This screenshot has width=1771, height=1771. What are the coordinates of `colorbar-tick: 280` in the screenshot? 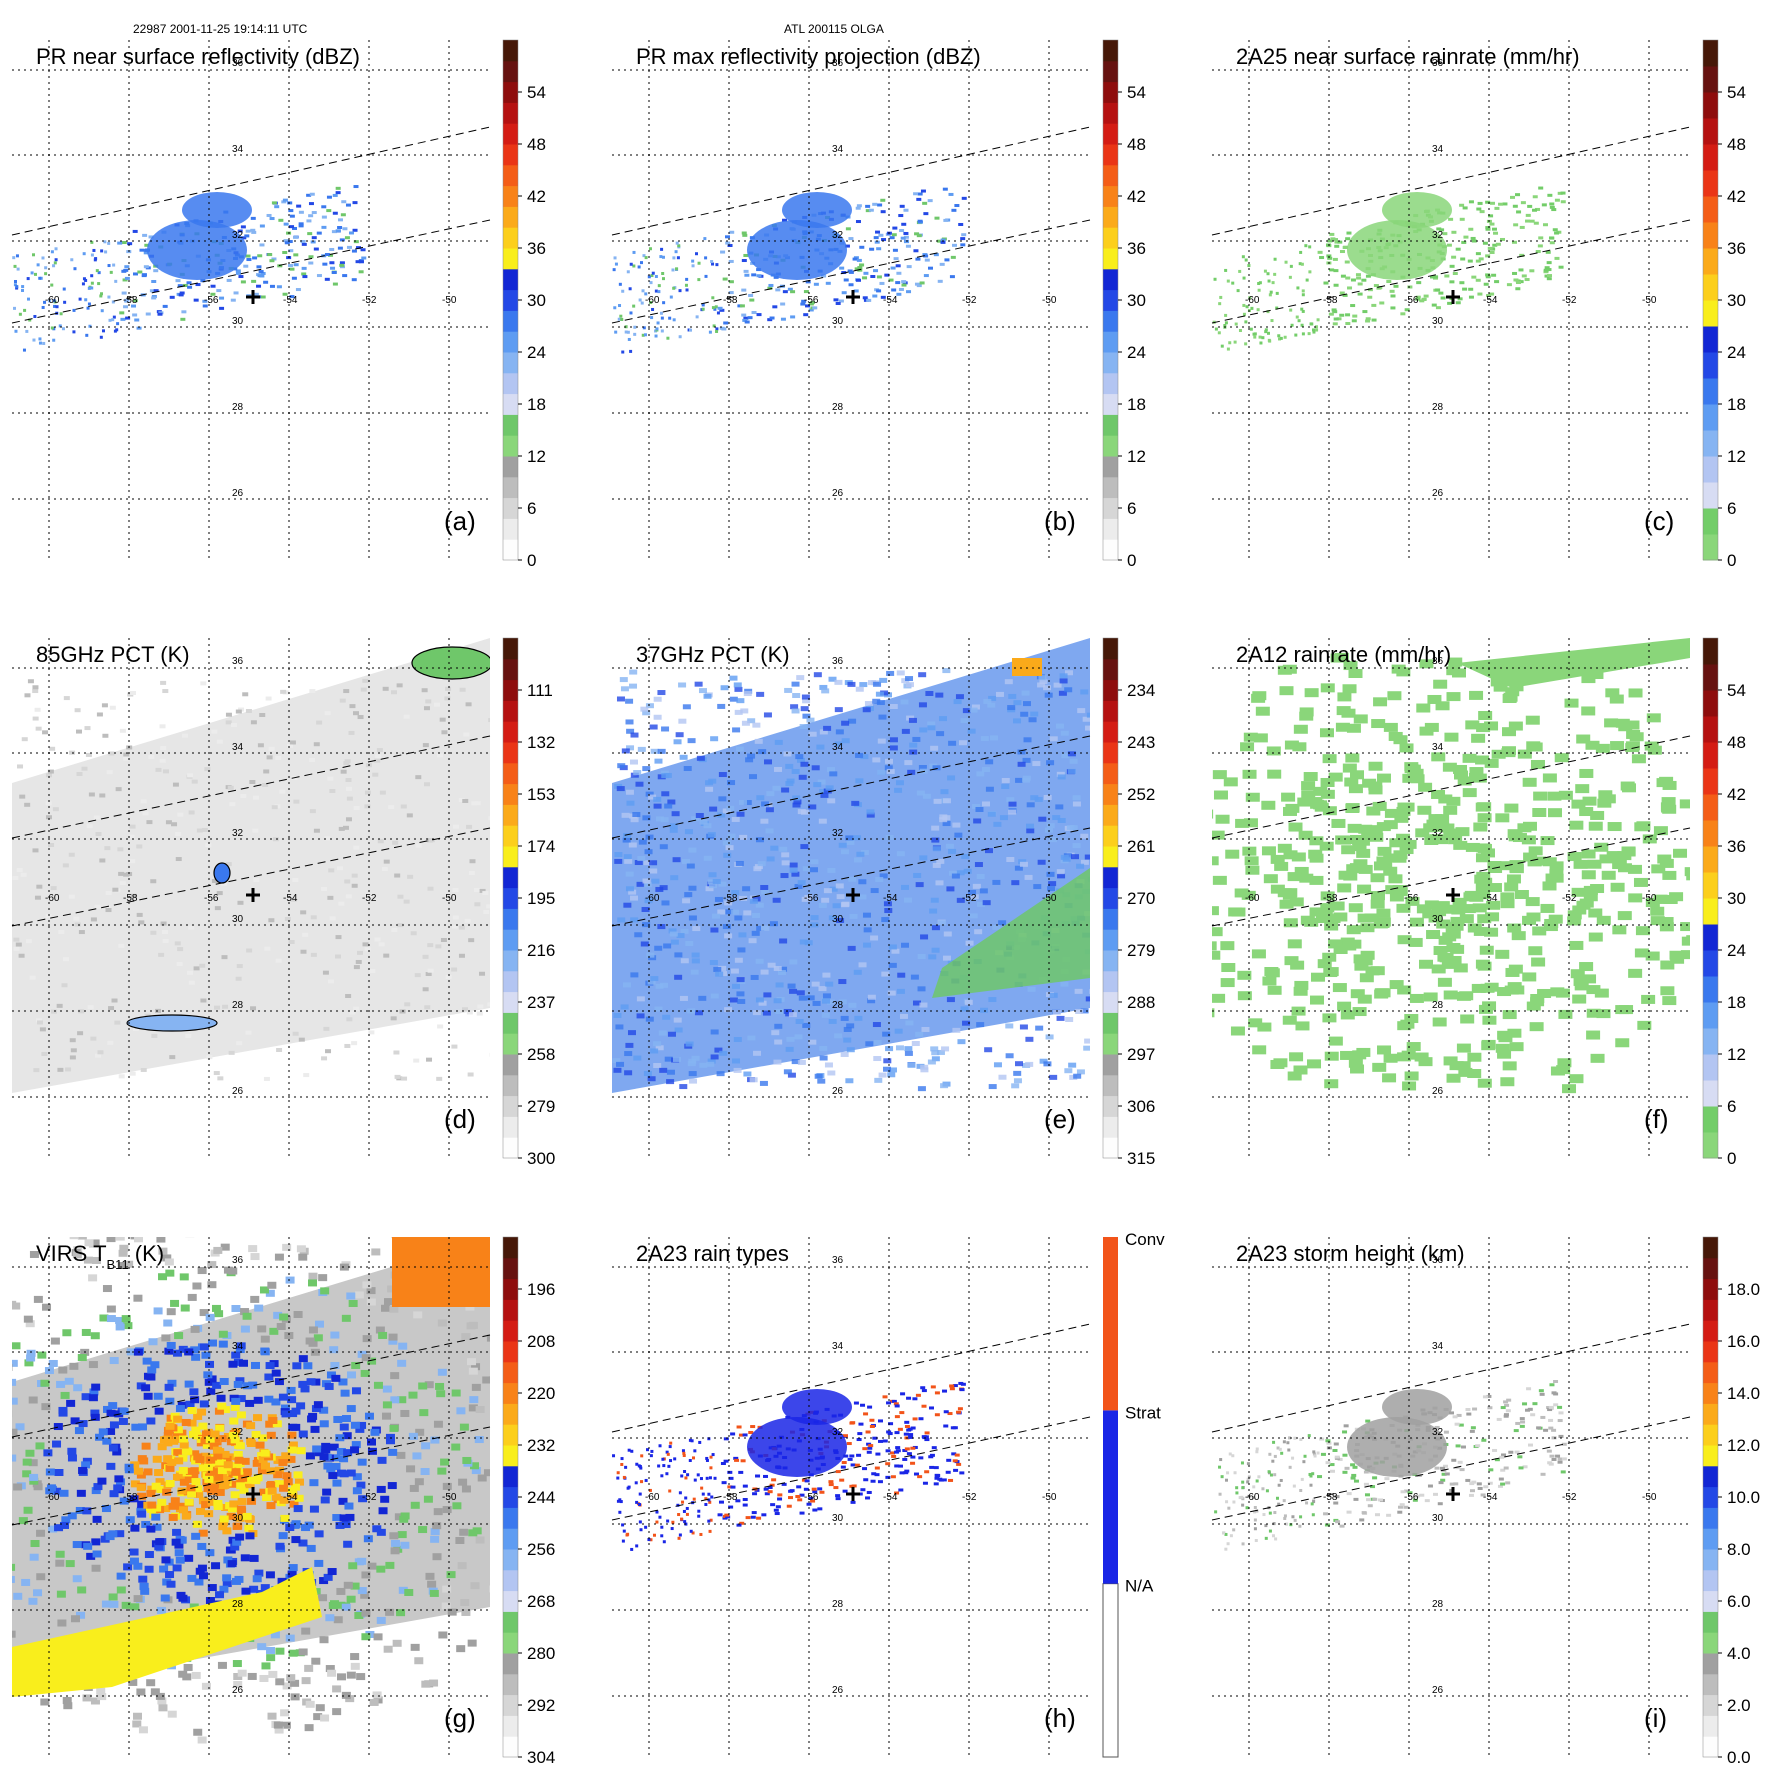 It's located at (541, 1653).